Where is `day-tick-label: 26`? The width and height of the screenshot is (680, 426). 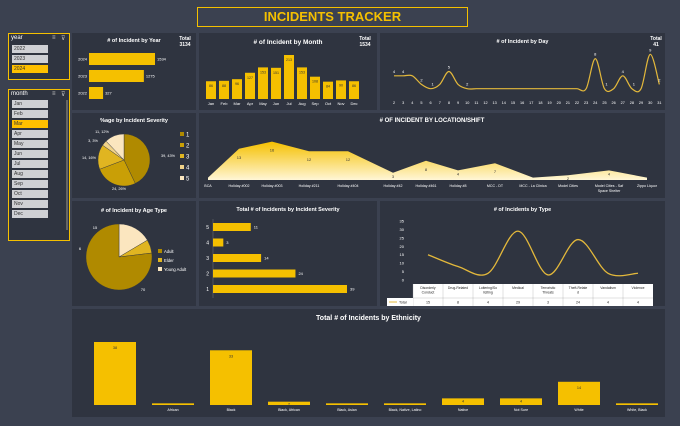 day-tick-label: 26 is located at coordinates (613, 103).